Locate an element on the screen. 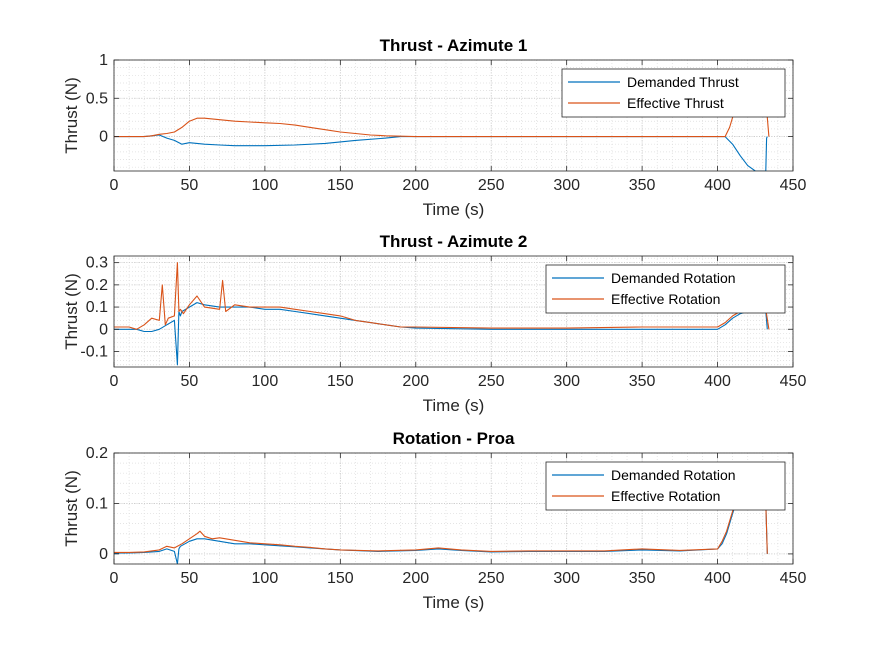 This screenshot has height=656, width=875. y-tick-label: 0.5 is located at coordinates (97, 98).